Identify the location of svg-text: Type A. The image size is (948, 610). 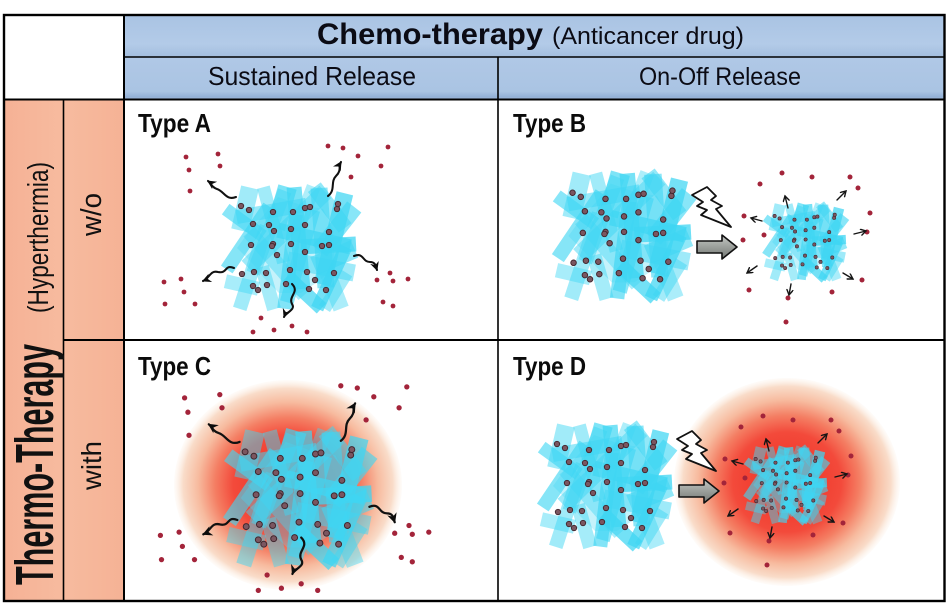
(174, 123).